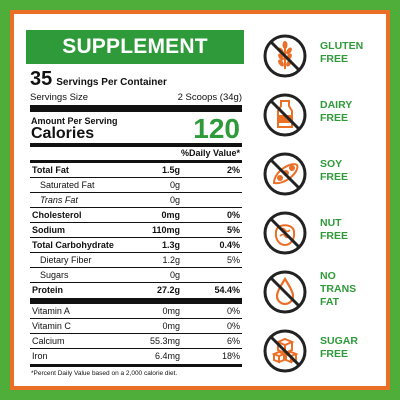 The image size is (400, 400). Describe the element at coordinates (170, 245) in the screenshot. I see `nutrient-amount: 1.3g` at that location.